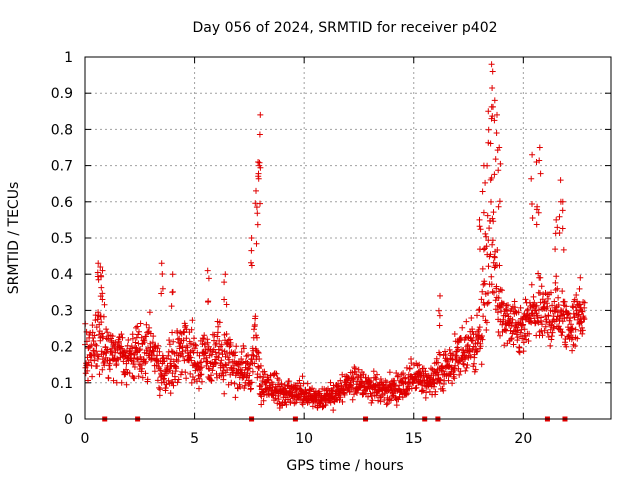 The image size is (640, 480). Describe the element at coordinates (68, 58) in the screenshot. I see `y-tick-label: 1` at that location.